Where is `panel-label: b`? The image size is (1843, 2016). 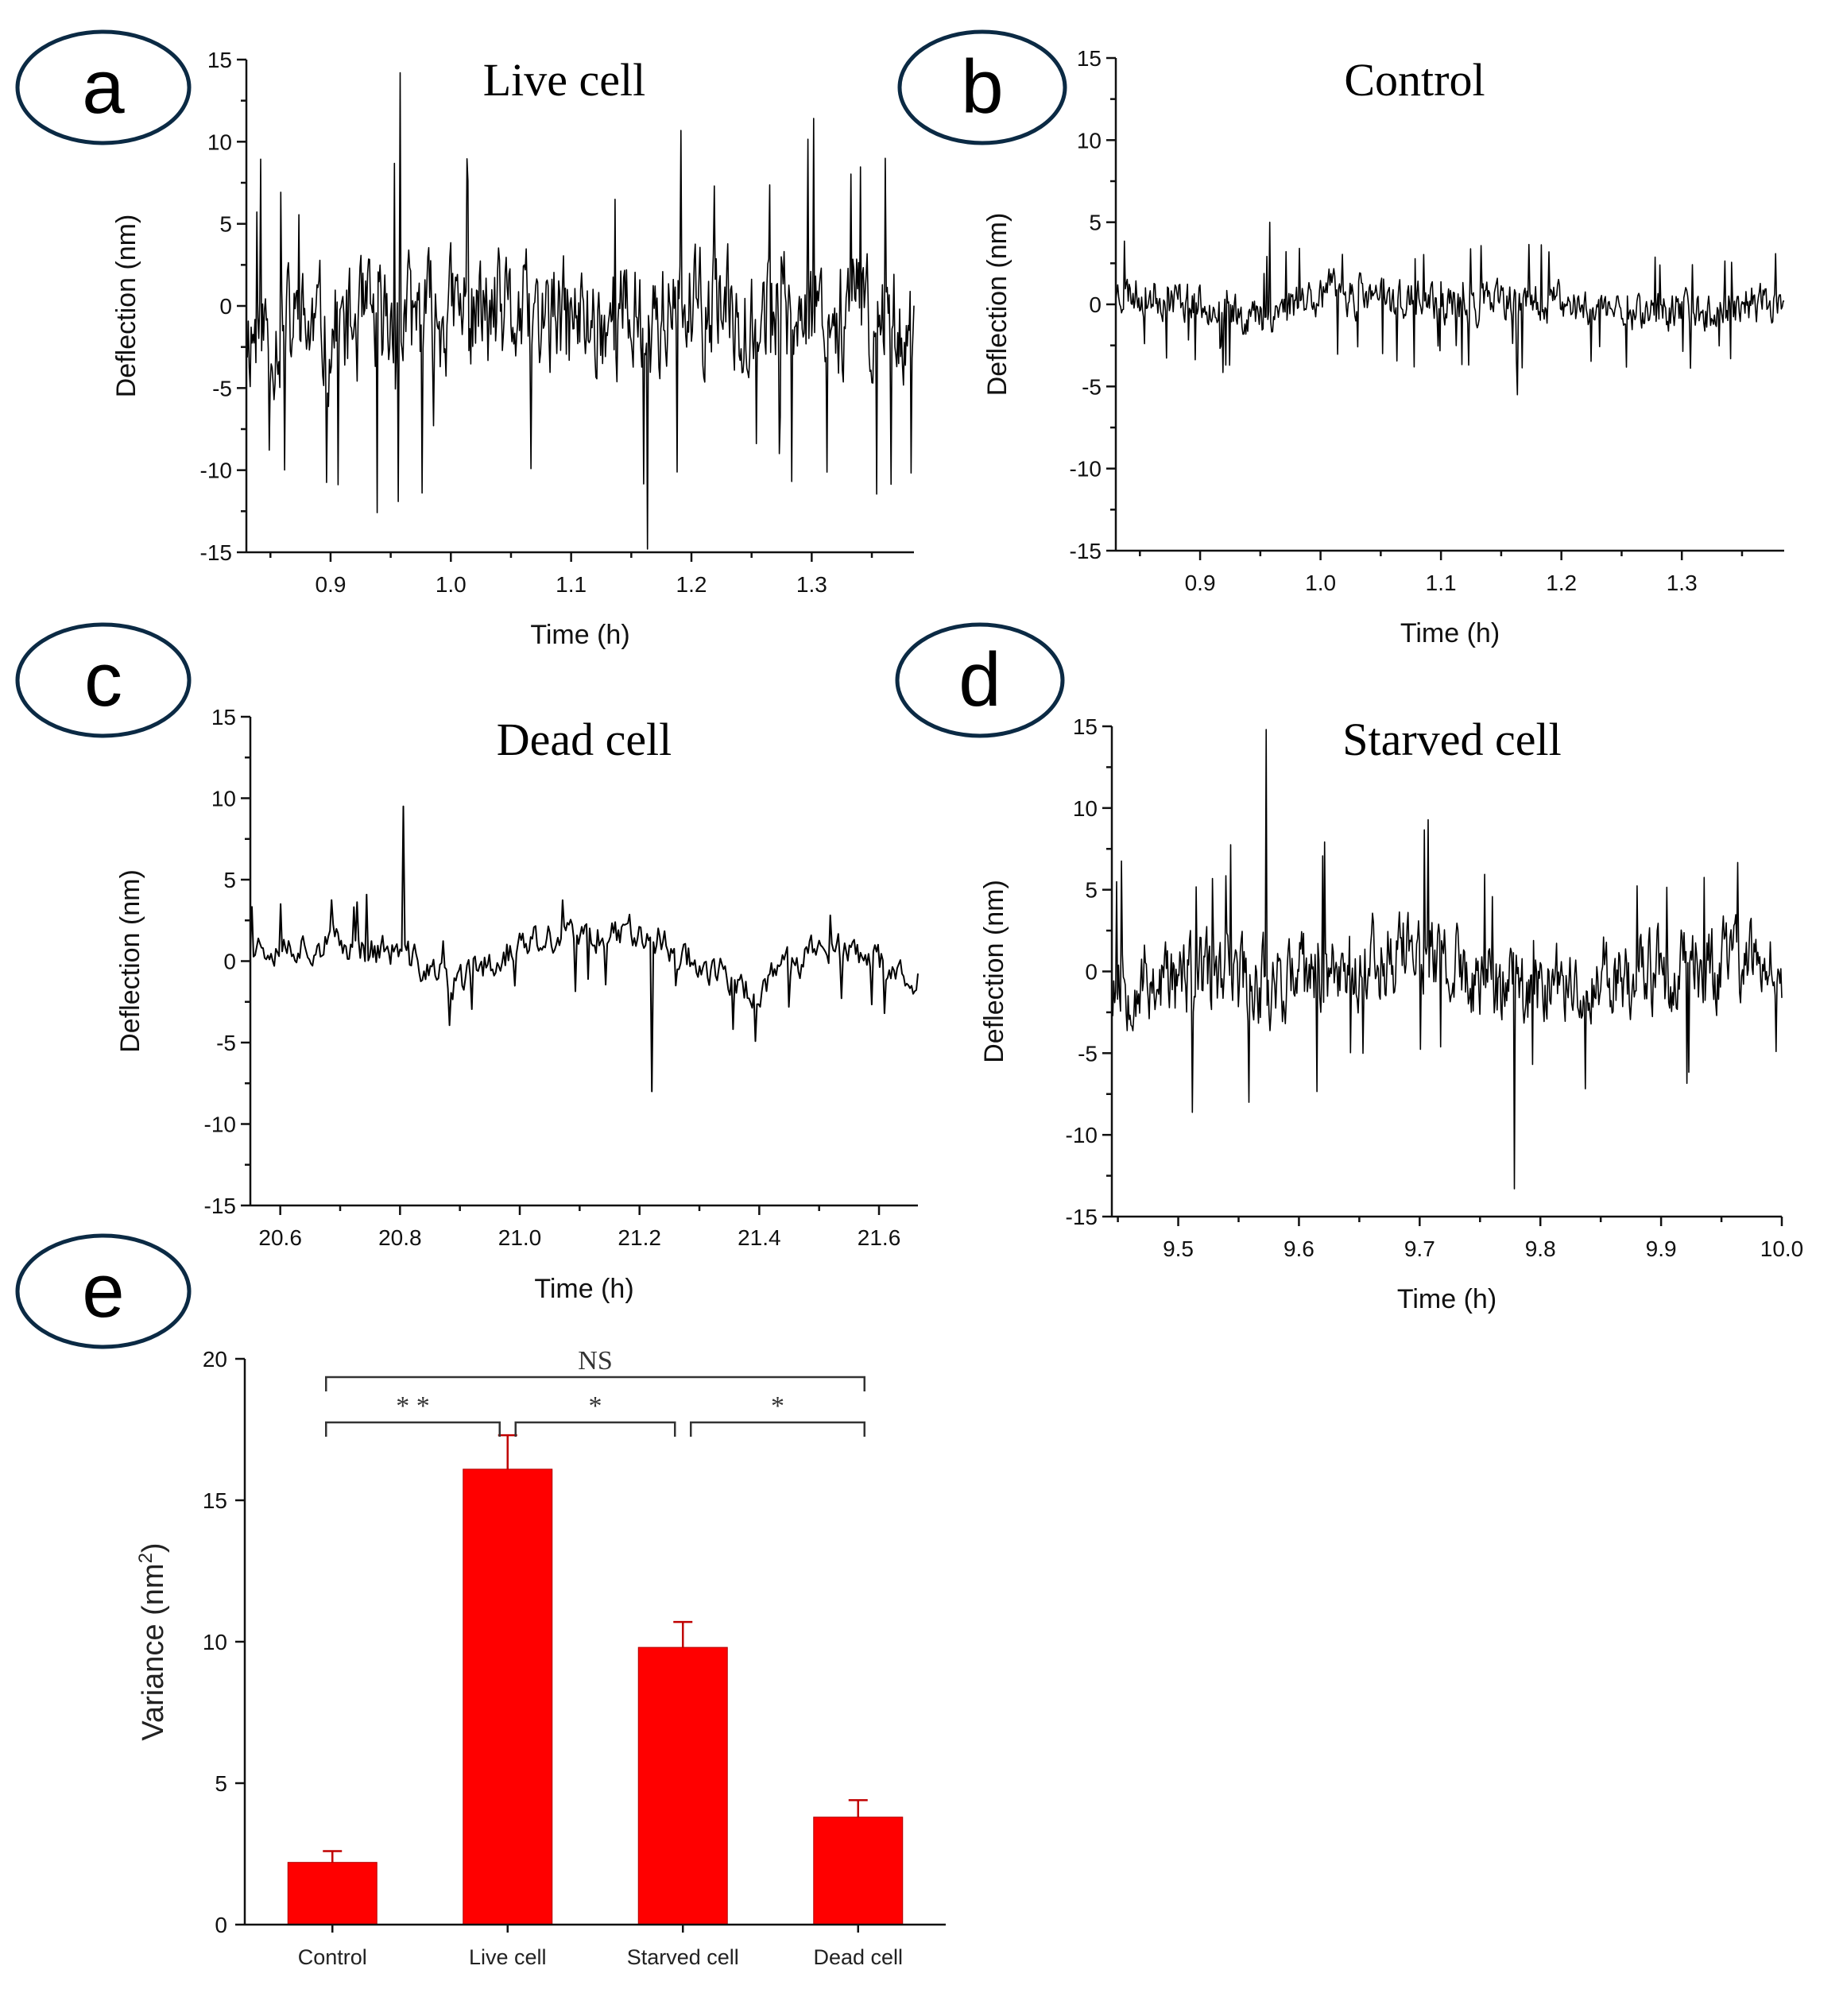
panel-label: b is located at coordinates (982, 87).